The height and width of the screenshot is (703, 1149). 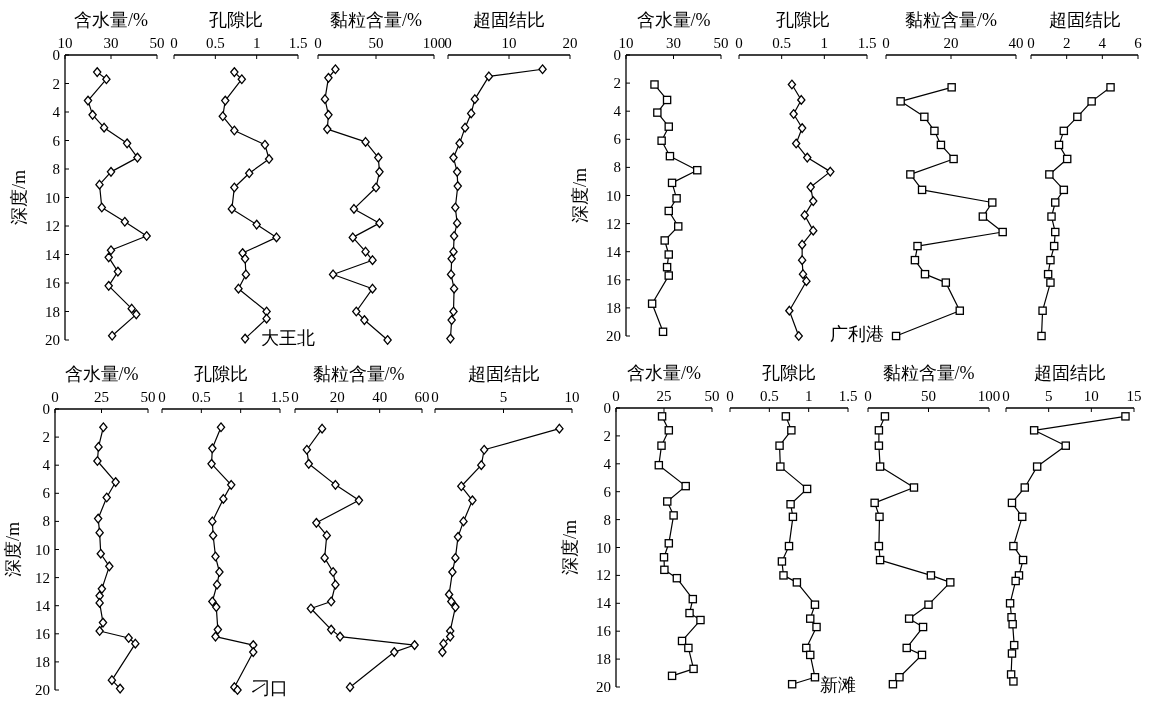 What do you see at coordinates (1138, 43) in the screenshot?
I see `x-tick-label: 6` at bounding box center [1138, 43].